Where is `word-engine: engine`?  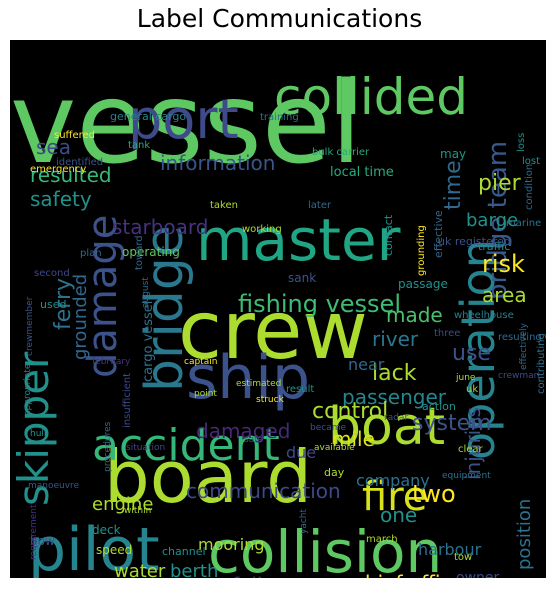 word-engine: engine is located at coordinates (122, 504).